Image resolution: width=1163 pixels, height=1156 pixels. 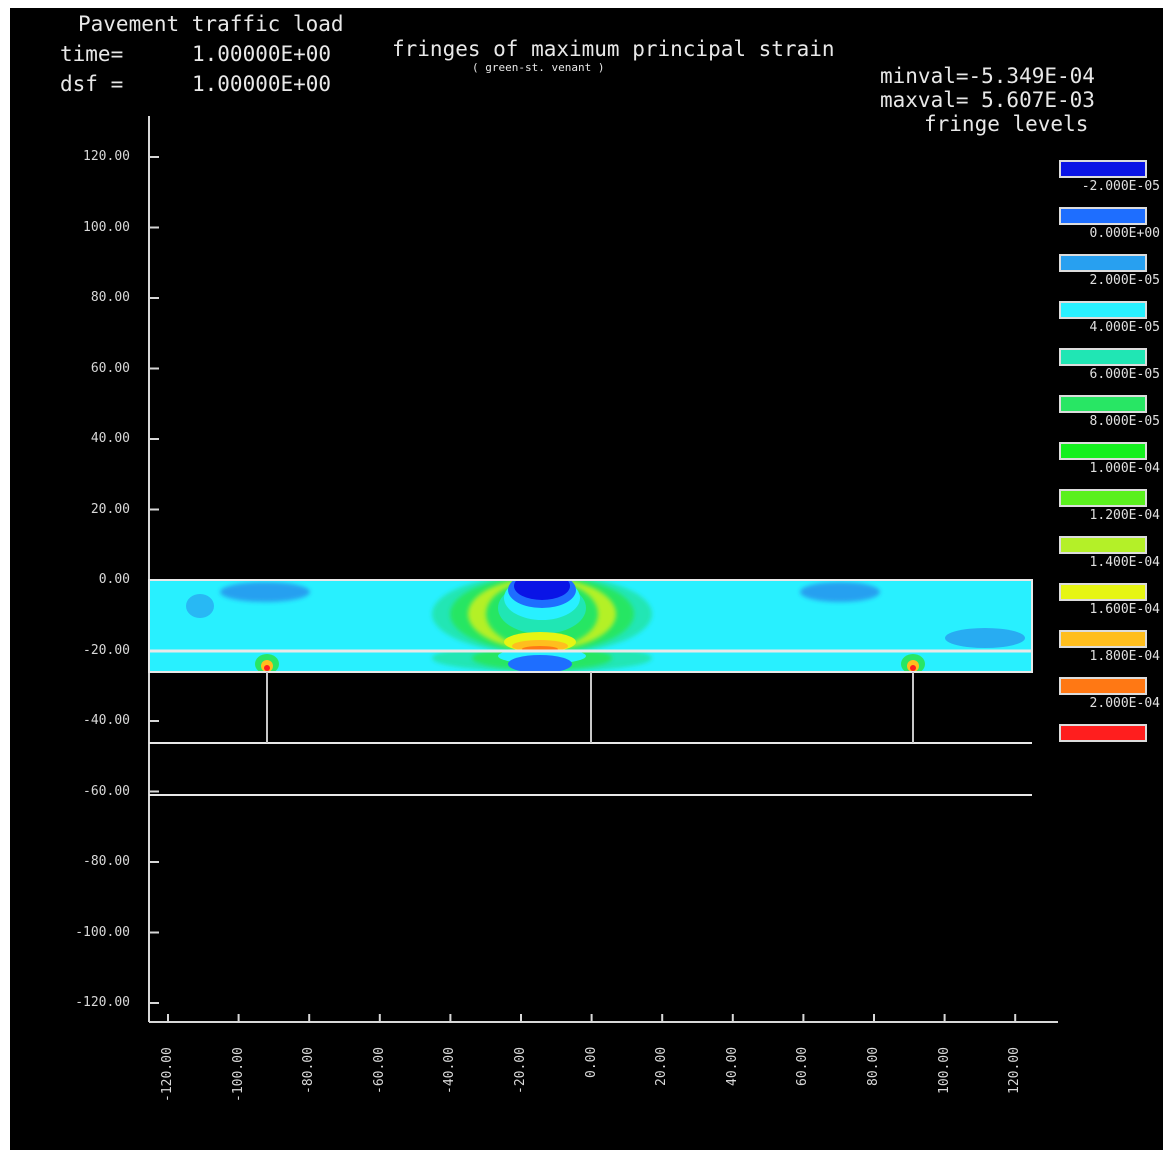 I want to click on y-tick-label: -40.00, so click(x=106, y=720).